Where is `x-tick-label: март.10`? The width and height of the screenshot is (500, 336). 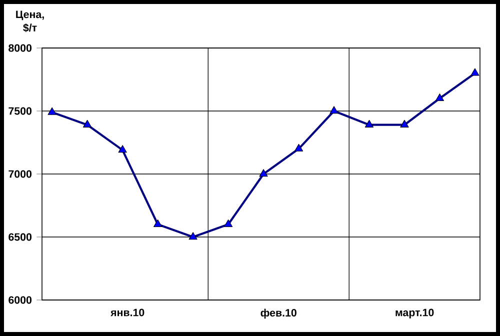 x-tick-label: март.10 is located at coordinates (415, 313).